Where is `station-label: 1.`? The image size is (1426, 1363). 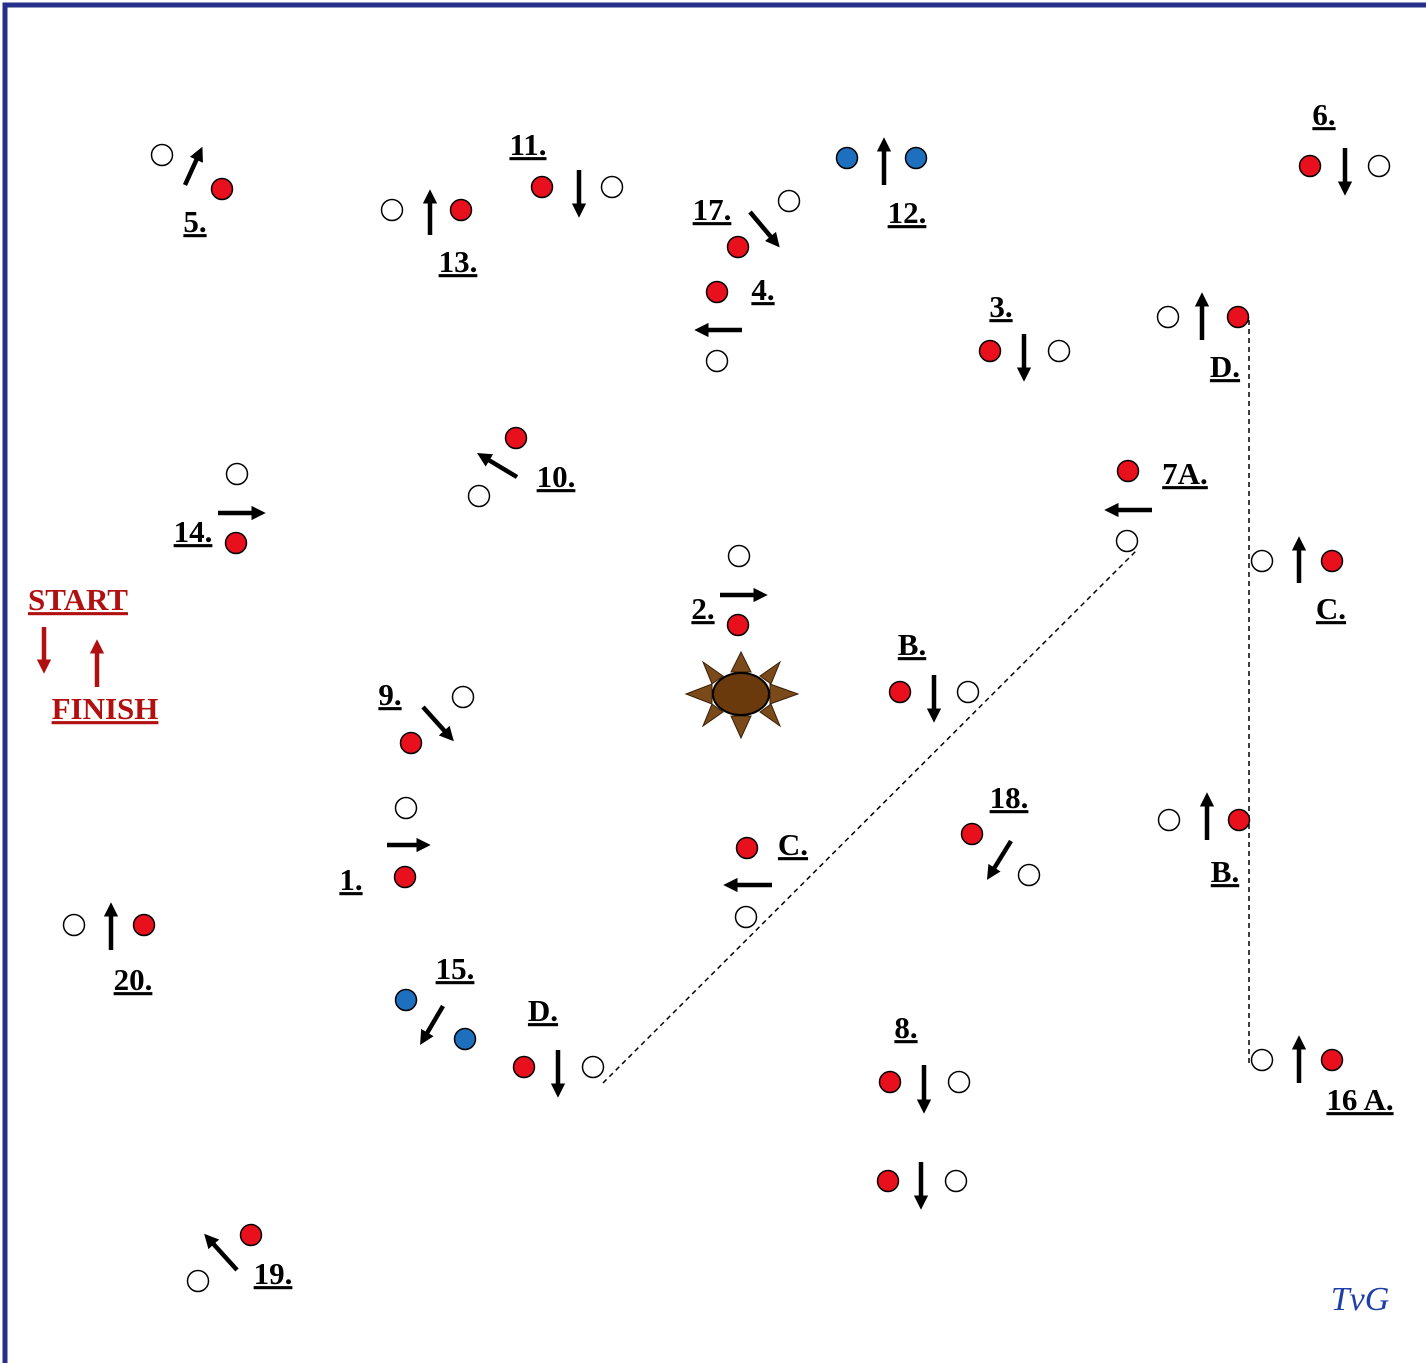
station-label: 1. is located at coordinates (350, 879).